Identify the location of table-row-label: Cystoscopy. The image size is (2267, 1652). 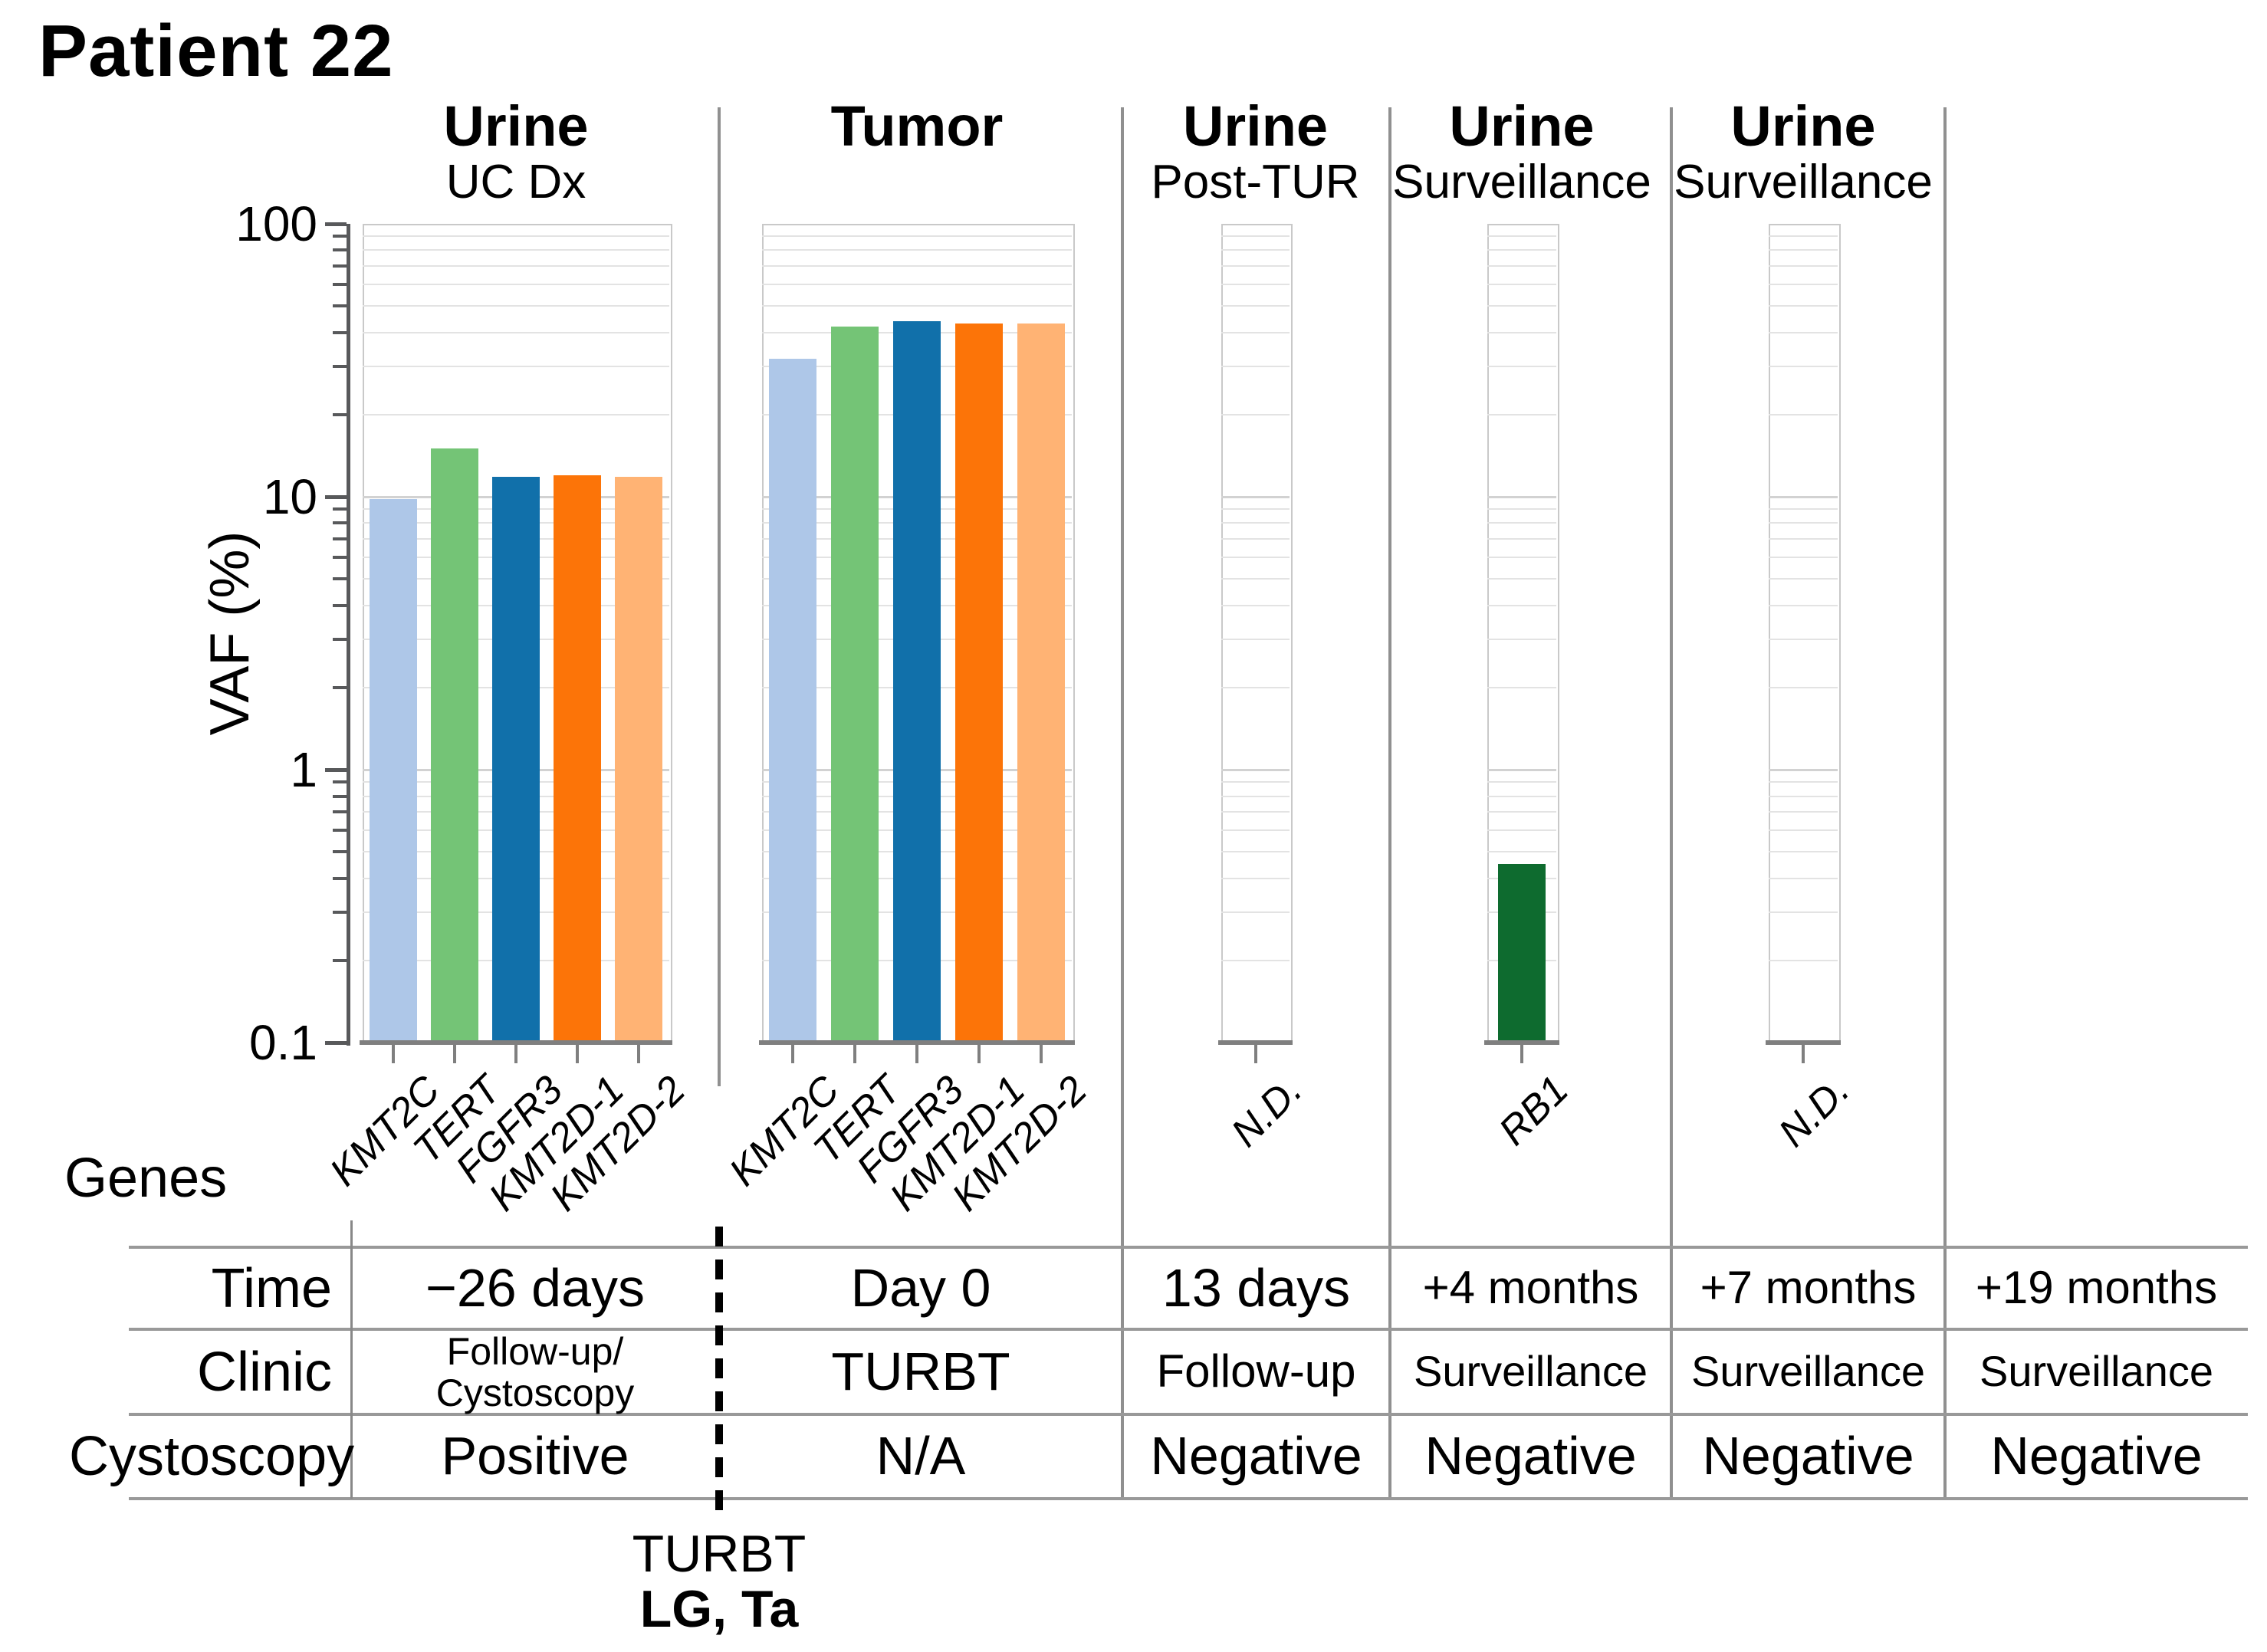
(212, 1456).